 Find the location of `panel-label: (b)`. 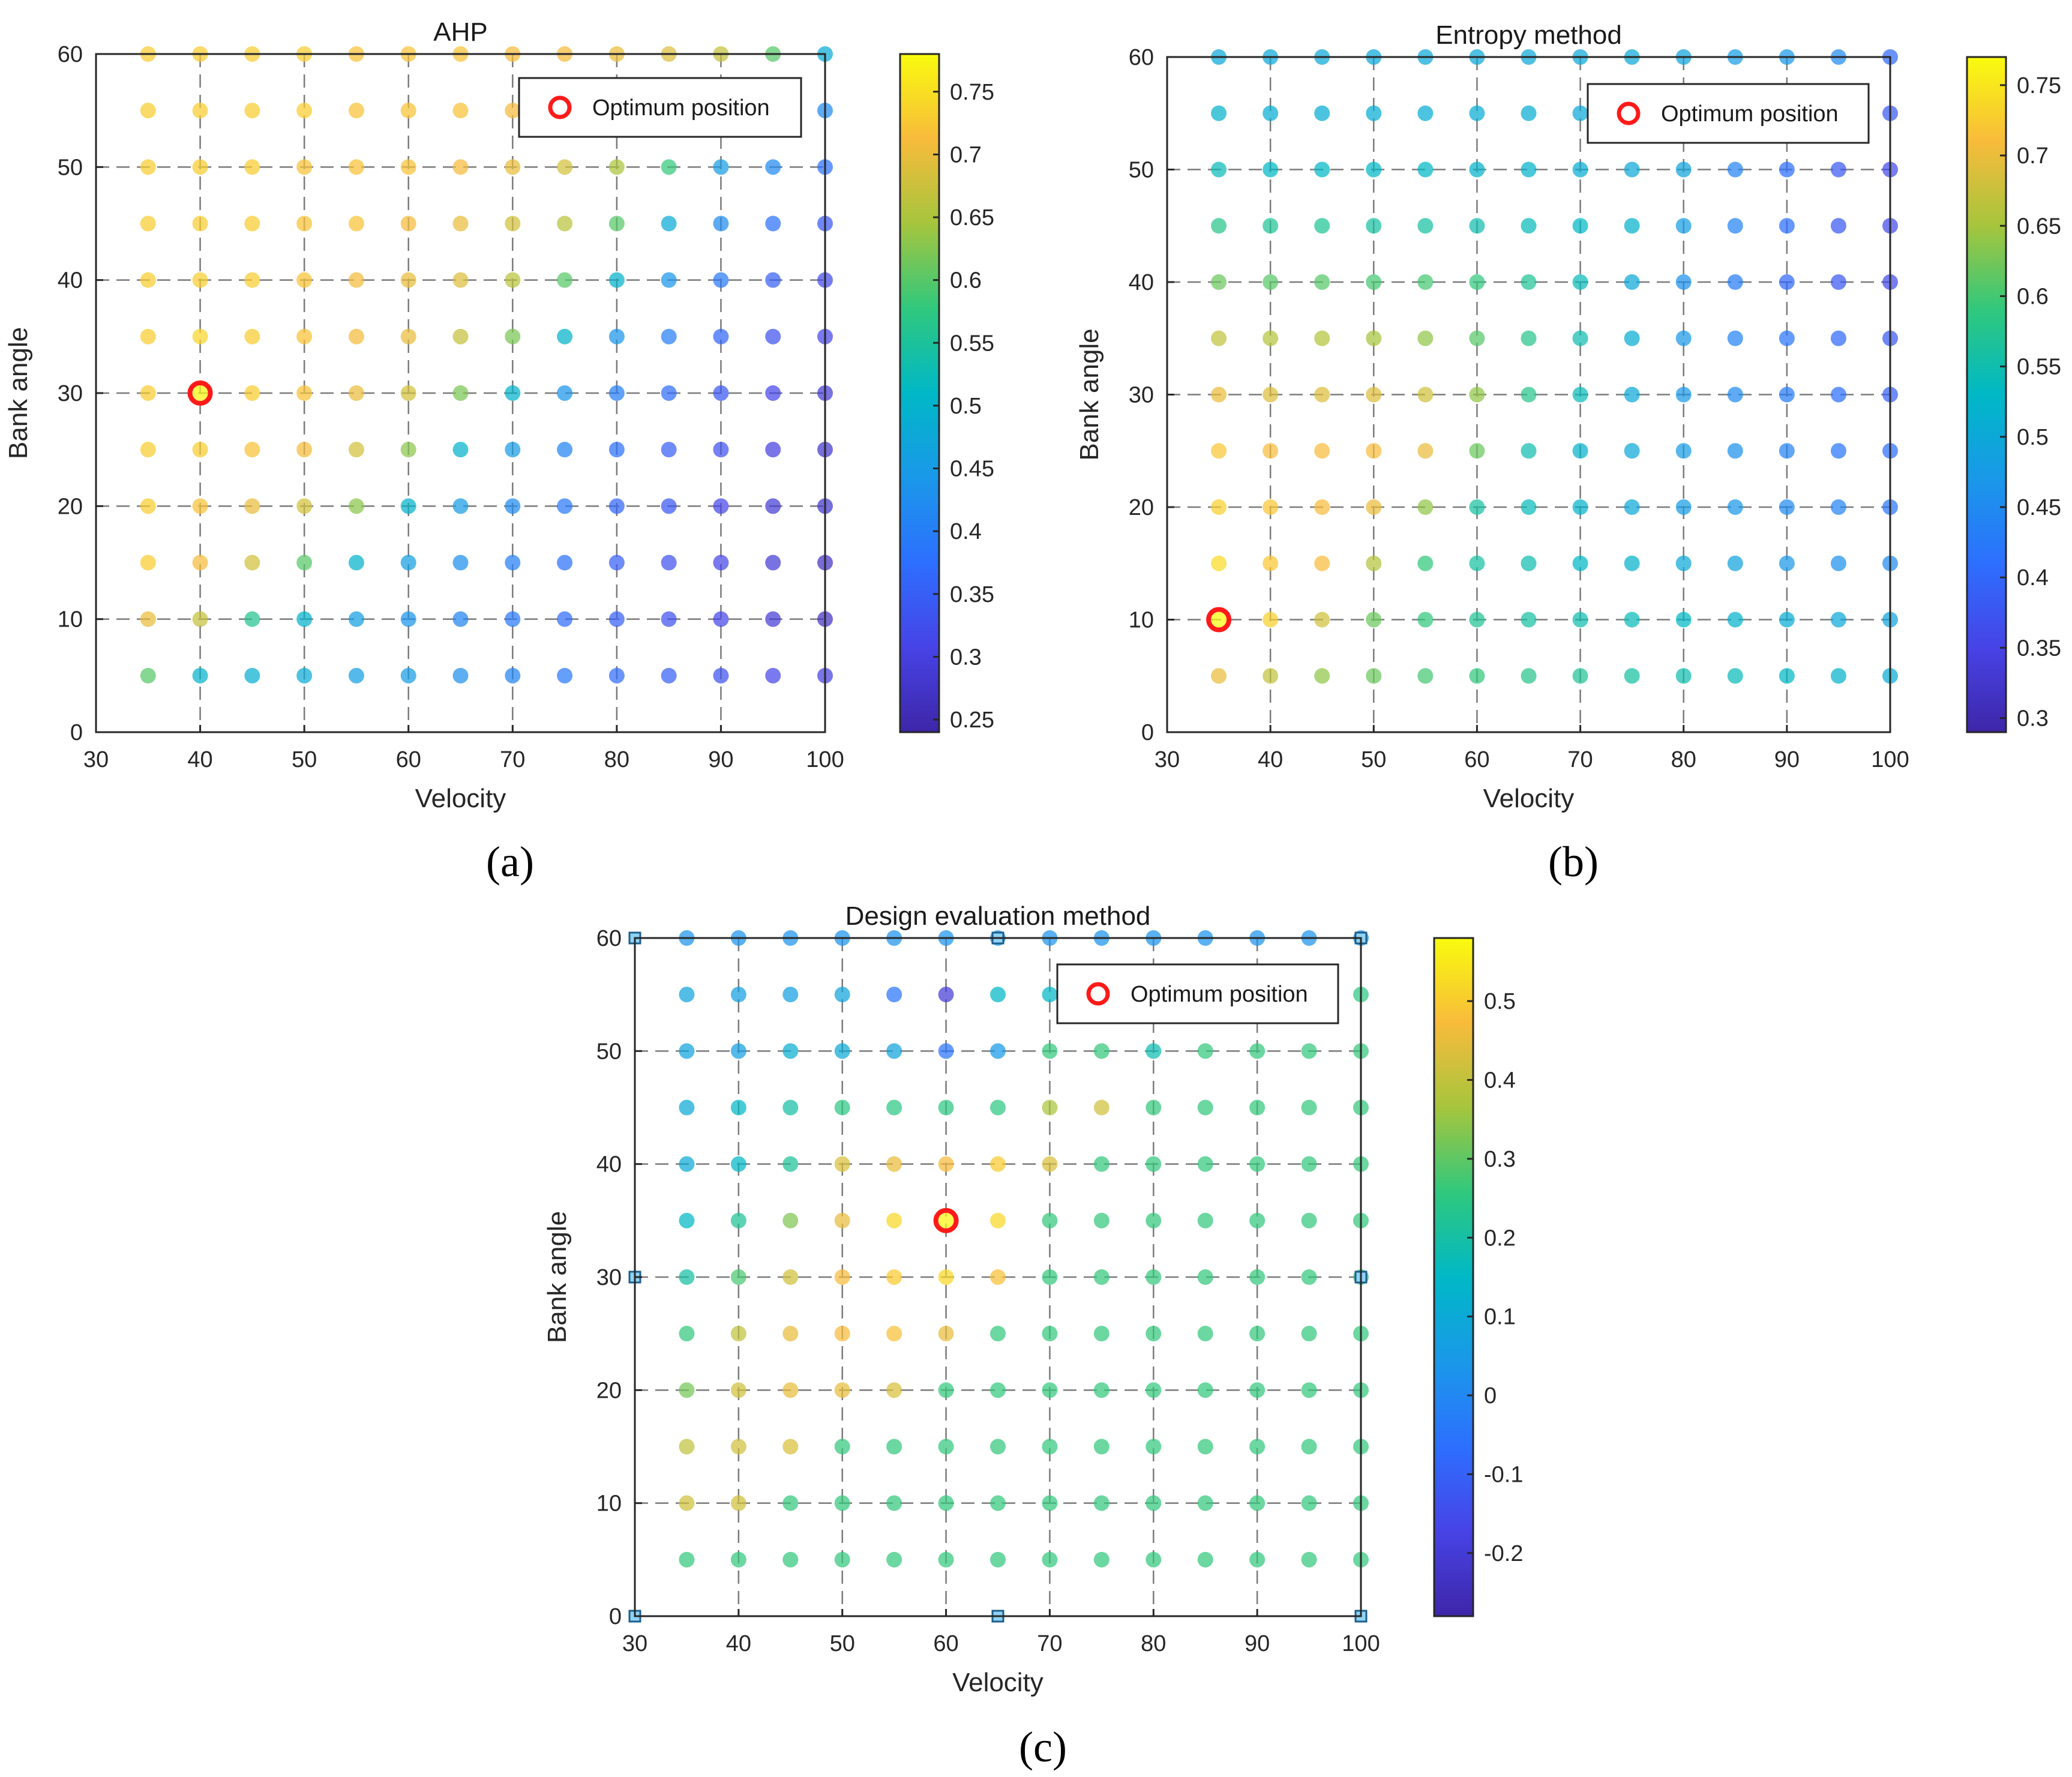

panel-label: (b) is located at coordinates (1573, 862).